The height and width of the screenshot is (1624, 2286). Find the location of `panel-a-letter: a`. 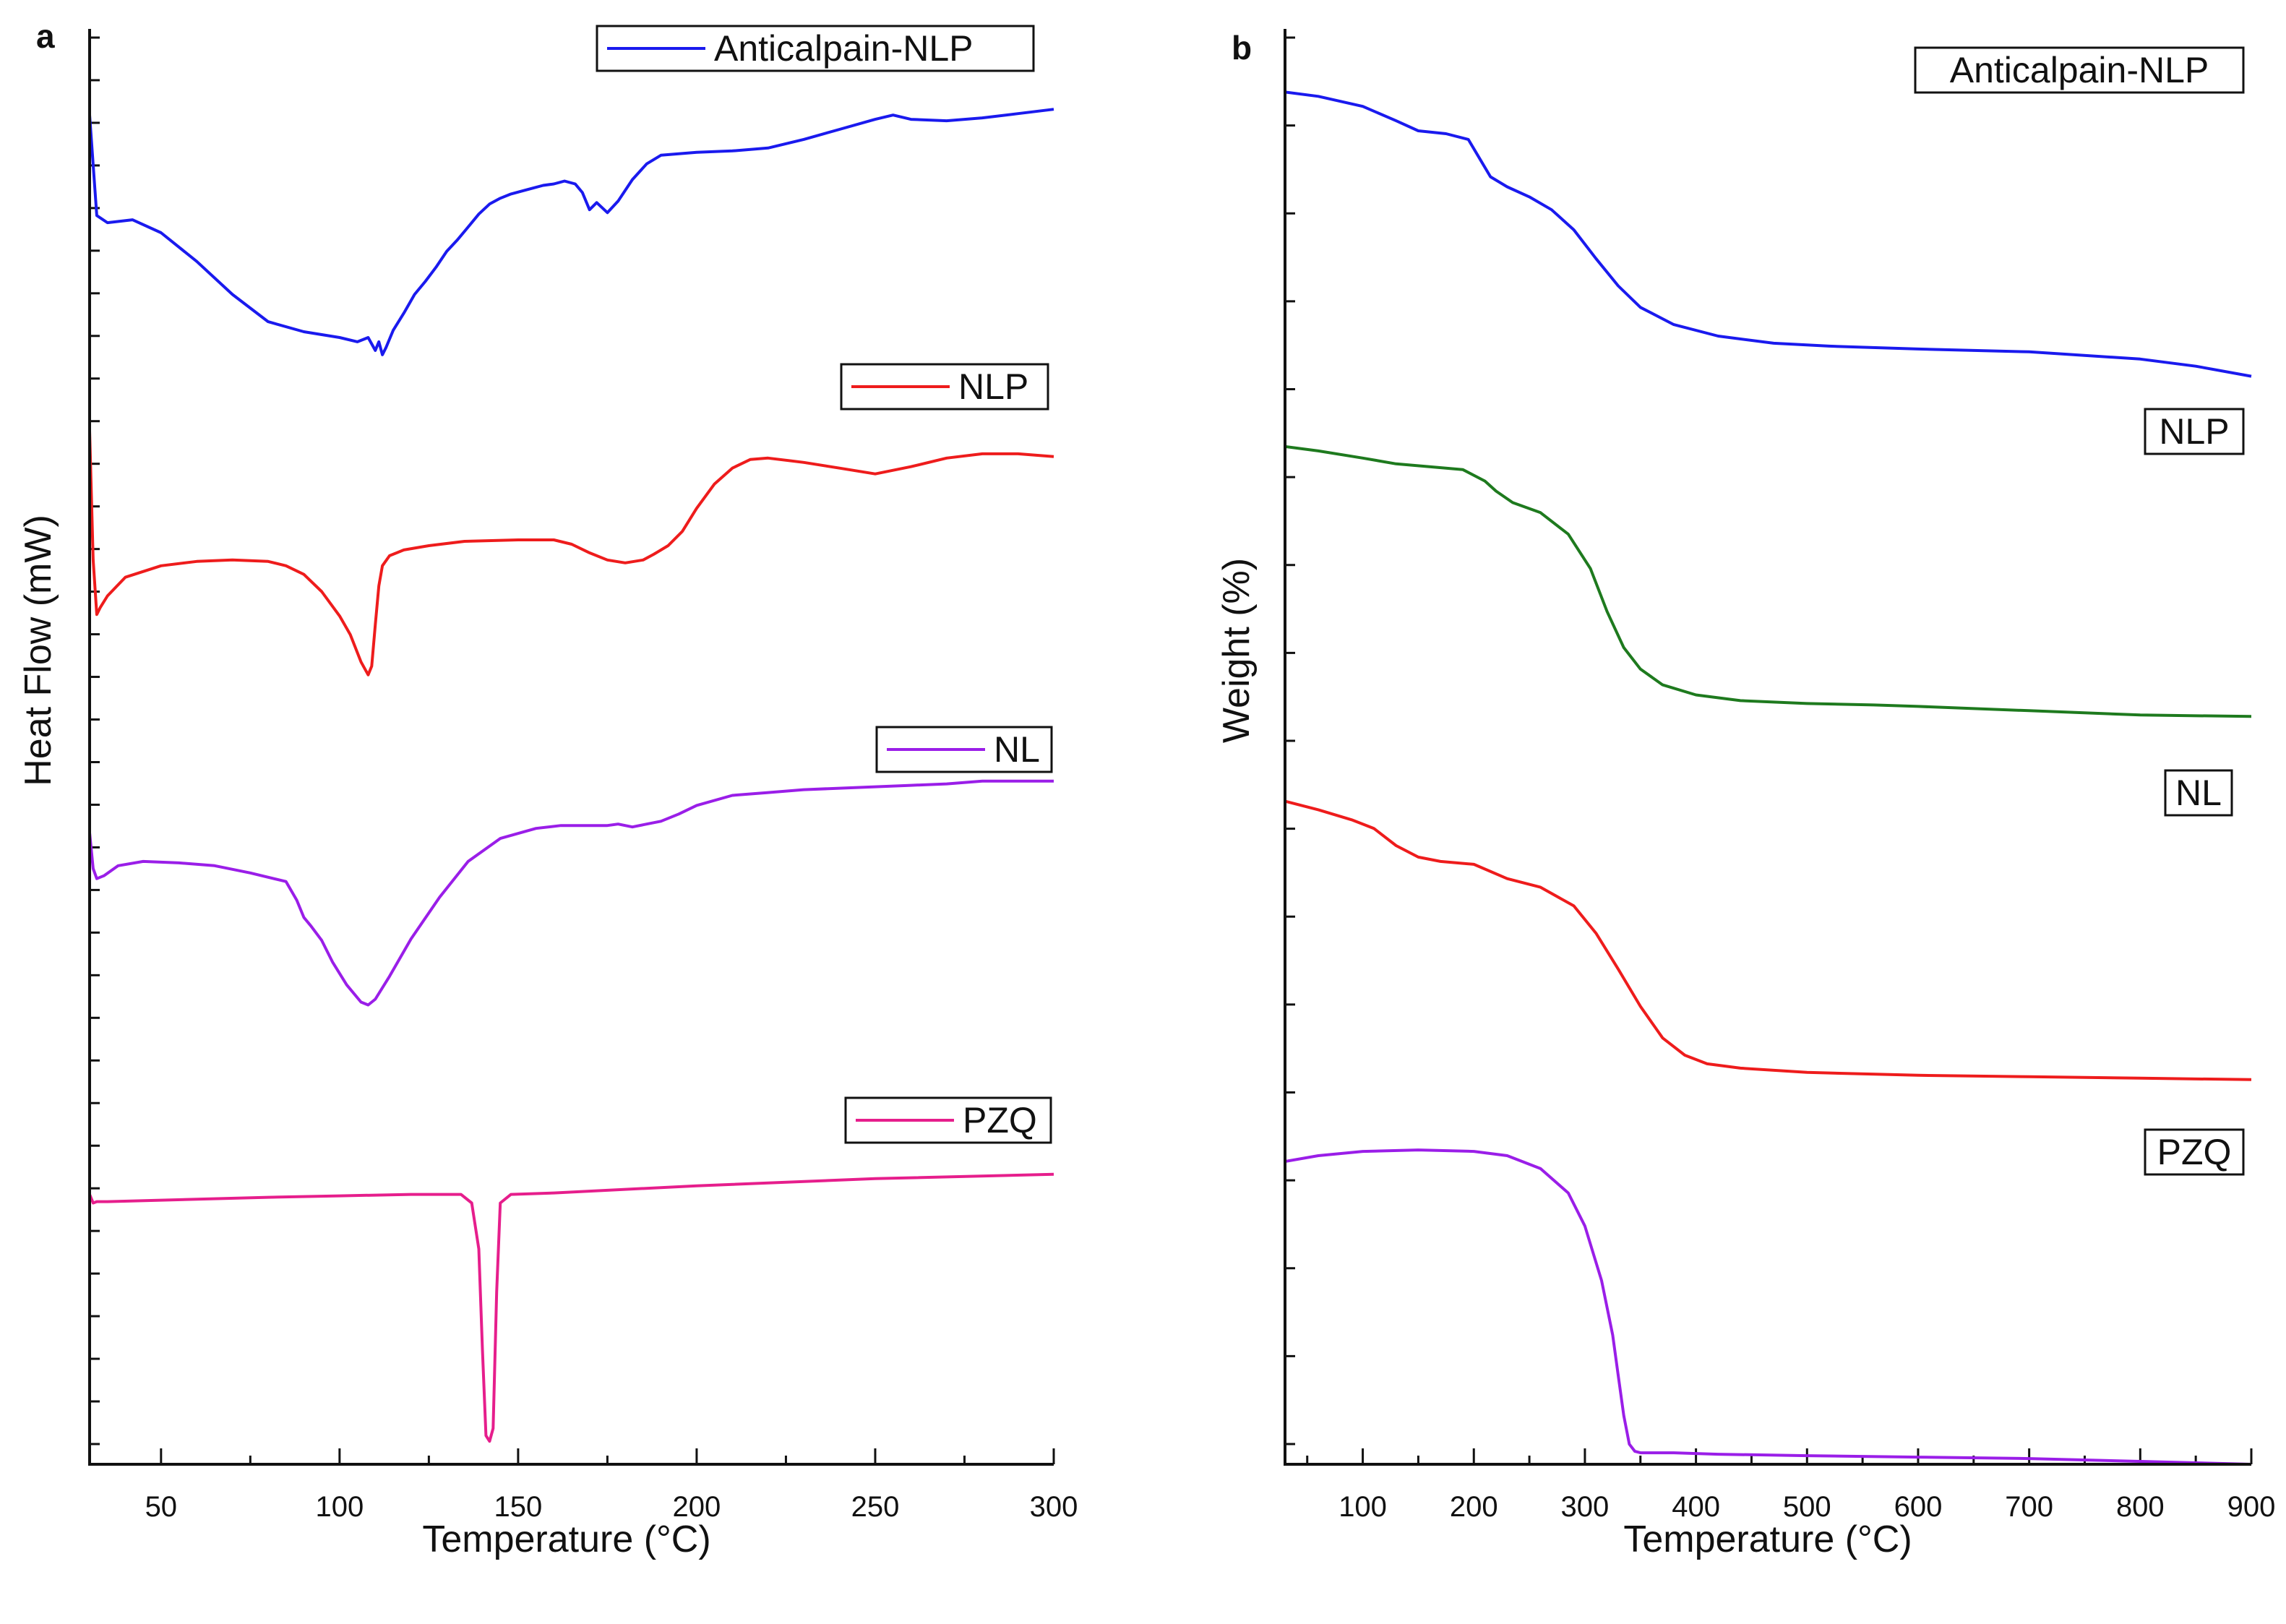

panel-a-letter: a is located at coordinates (45, 36).